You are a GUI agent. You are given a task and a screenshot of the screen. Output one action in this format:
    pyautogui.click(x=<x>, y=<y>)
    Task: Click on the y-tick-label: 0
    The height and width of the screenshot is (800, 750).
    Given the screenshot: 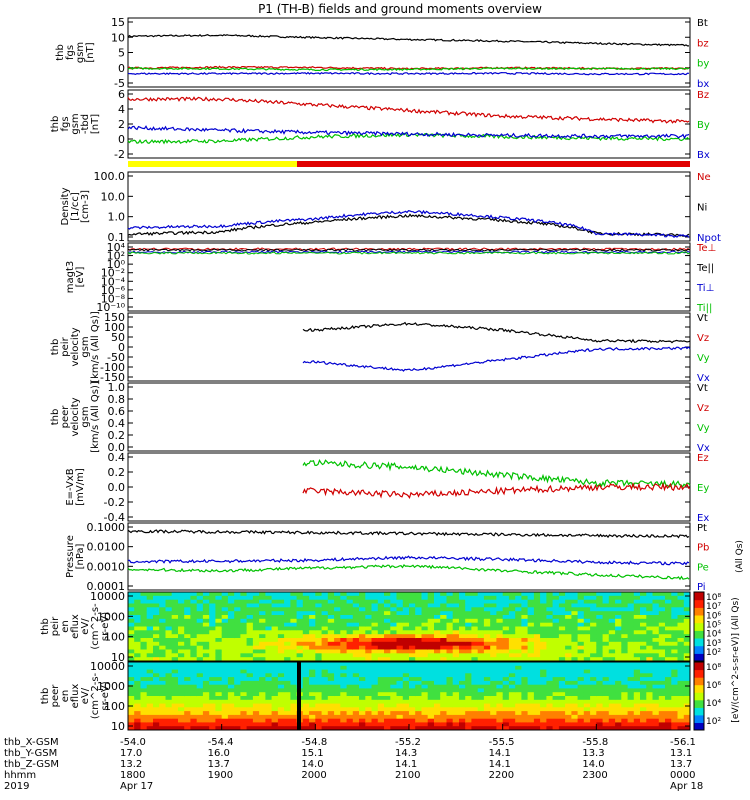 What is the action you would take?
    pyautogui.click(x=121, y=68)
    